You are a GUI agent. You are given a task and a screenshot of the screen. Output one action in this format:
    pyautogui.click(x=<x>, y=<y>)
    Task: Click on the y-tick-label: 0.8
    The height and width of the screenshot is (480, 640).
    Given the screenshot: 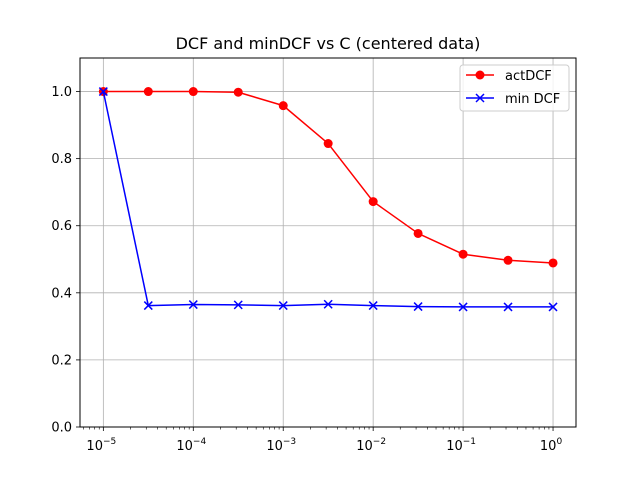 What is the action you would take?
    pyautogui.click(x=61, y=159)
    